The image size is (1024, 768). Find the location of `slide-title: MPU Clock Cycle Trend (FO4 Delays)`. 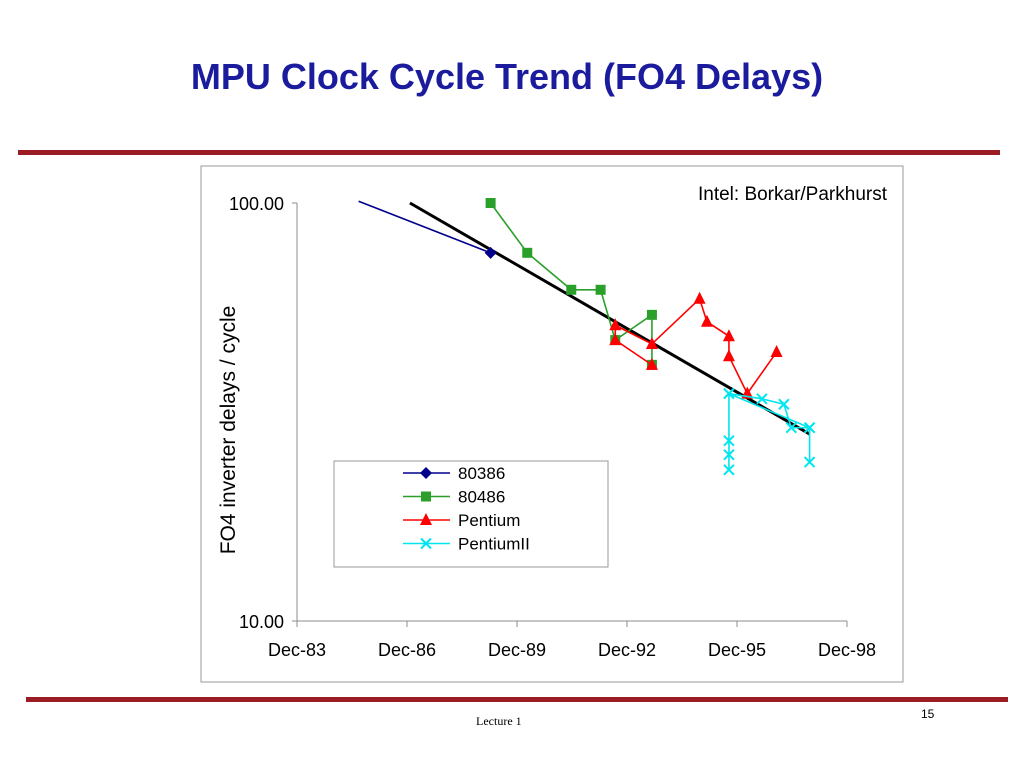

slide-title: MPU Clock Cycle Trend (FO4 Delays) is located at coordinates (507, 76).